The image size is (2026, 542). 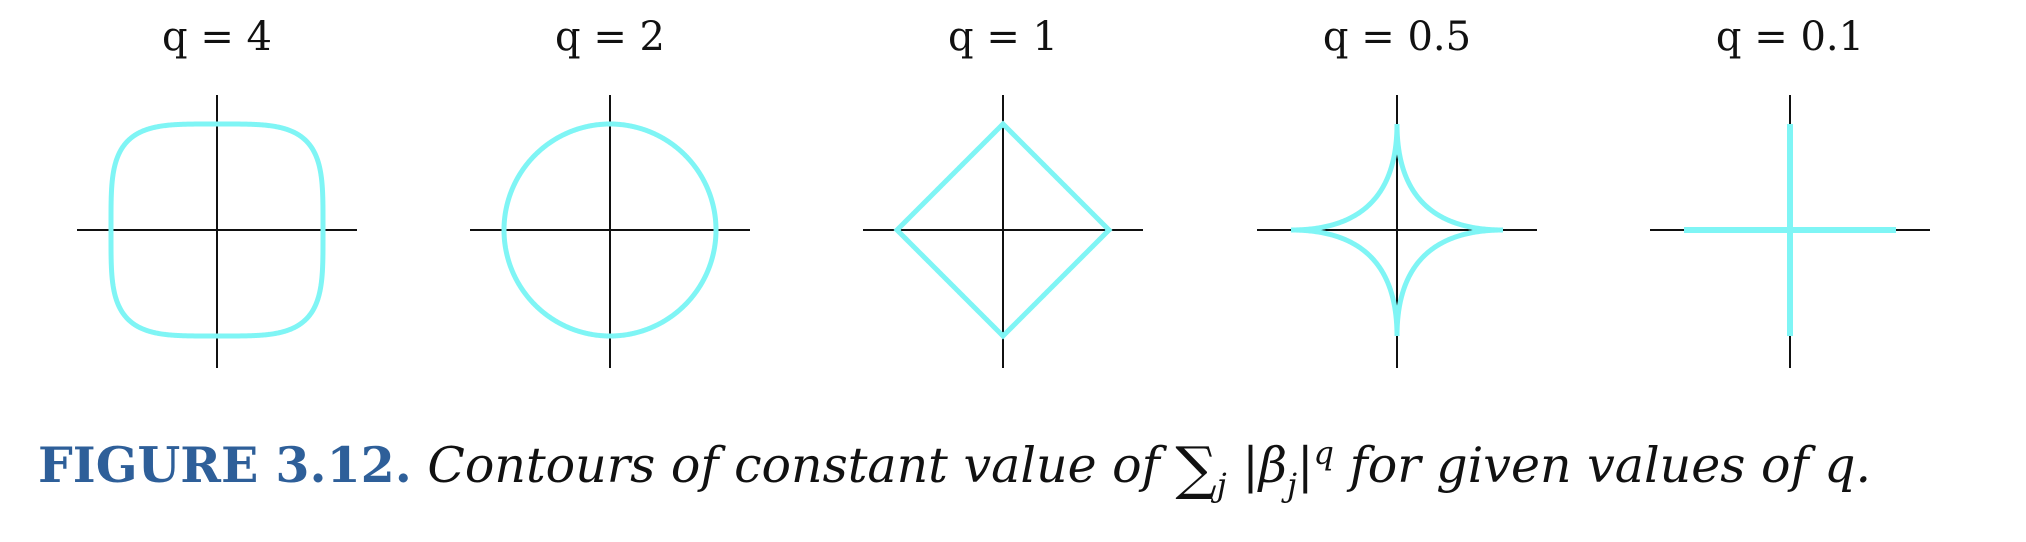 I want to click on panel-q-2: q = 2, so click(x=610, y=191).